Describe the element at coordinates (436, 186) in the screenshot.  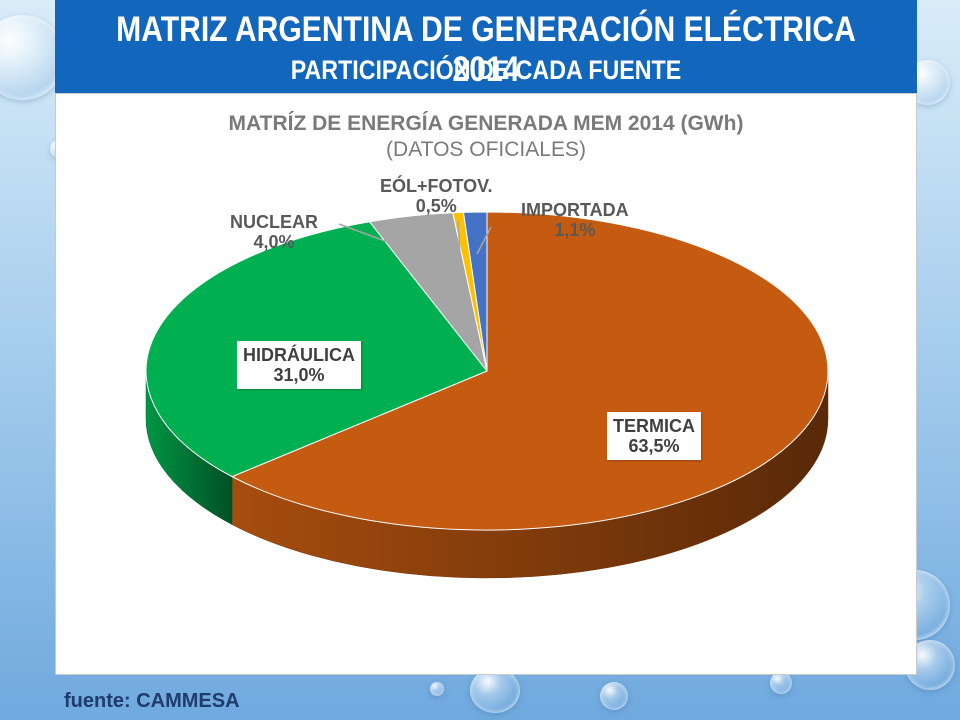
I see `data-label-name: EÓL+FOTOV.` at that location.